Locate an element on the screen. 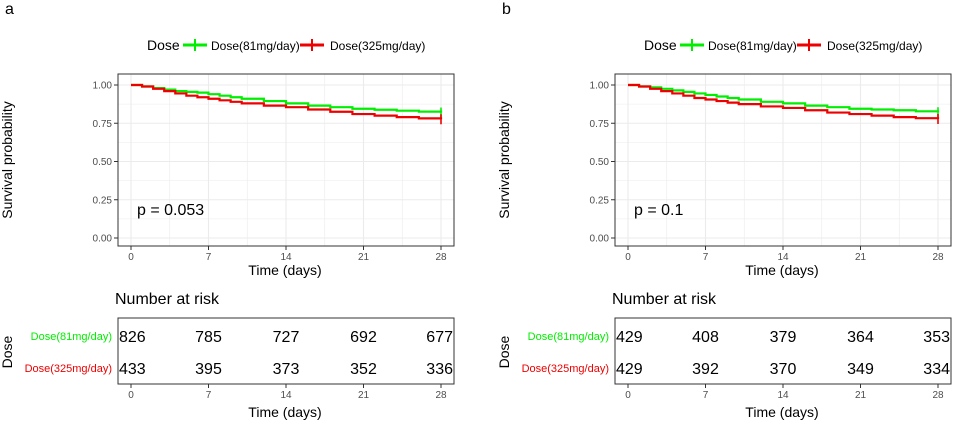  risk-value: 353 is located at coordinates (936, 337).